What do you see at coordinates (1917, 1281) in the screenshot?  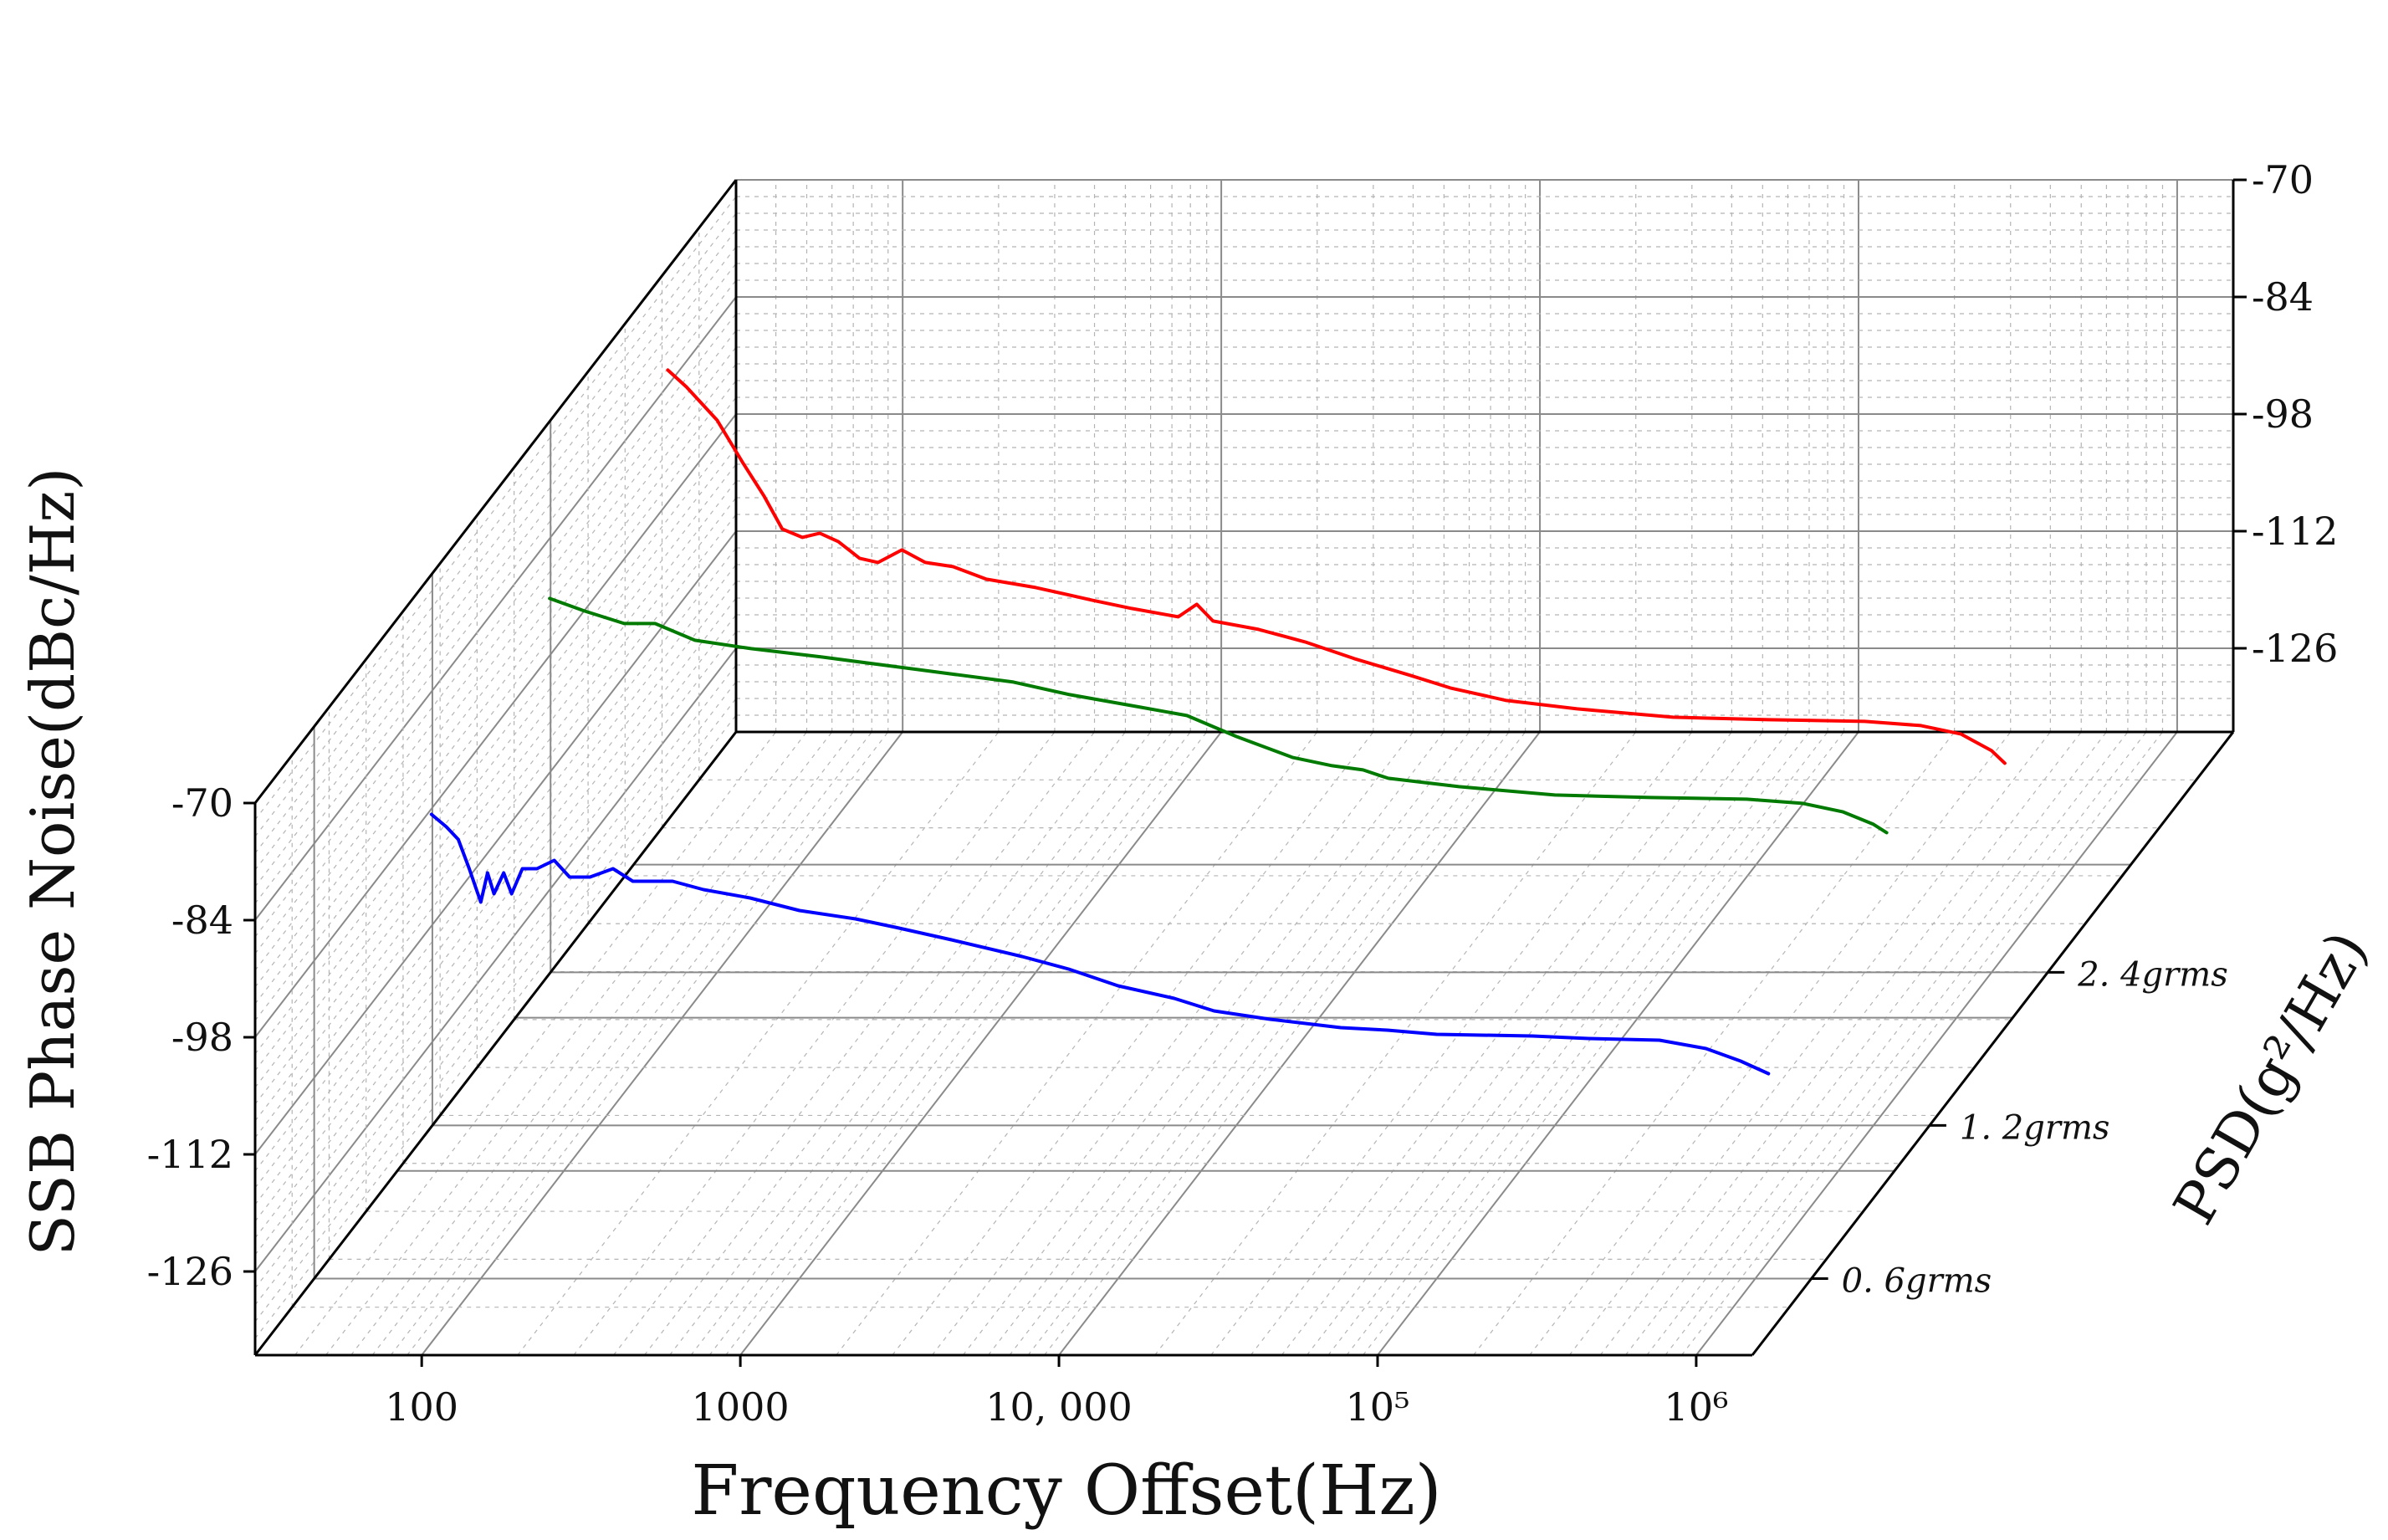 I see `z-category-label: 0. 6grms` at bounding box center [1917, 1281].